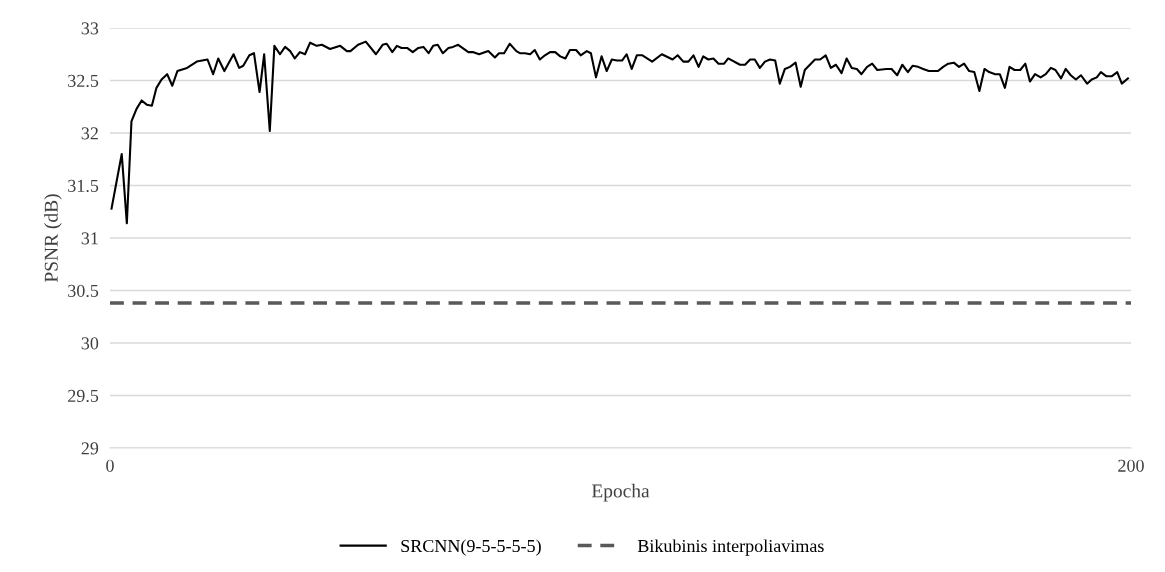 This screenshot has width=1165, height=572. What do you see at coordinates (90, 28) in the screenshot?
I see `y-tick-label: 33` at bounding box center [90, 28].